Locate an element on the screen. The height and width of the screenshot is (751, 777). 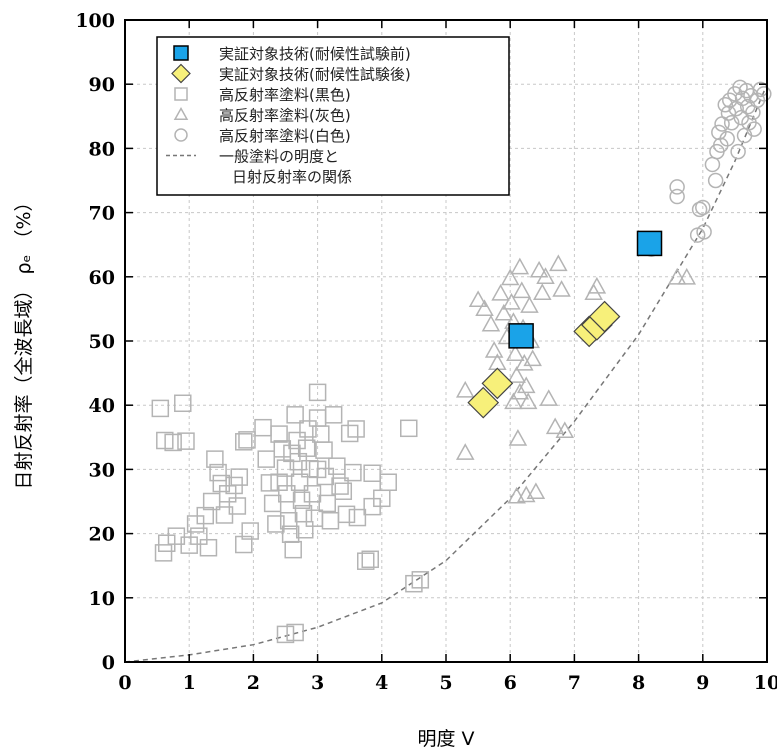
y-tick-label: 20 is located at coordinates (102, 535).